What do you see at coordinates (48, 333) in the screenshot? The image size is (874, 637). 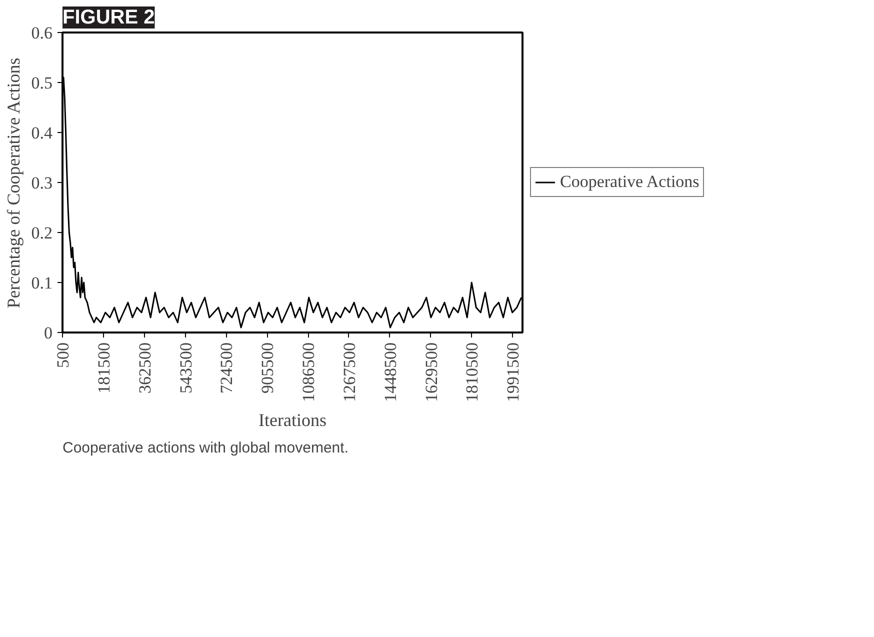 I see `y-tick-label: 0` at bounding box center [48, 333].